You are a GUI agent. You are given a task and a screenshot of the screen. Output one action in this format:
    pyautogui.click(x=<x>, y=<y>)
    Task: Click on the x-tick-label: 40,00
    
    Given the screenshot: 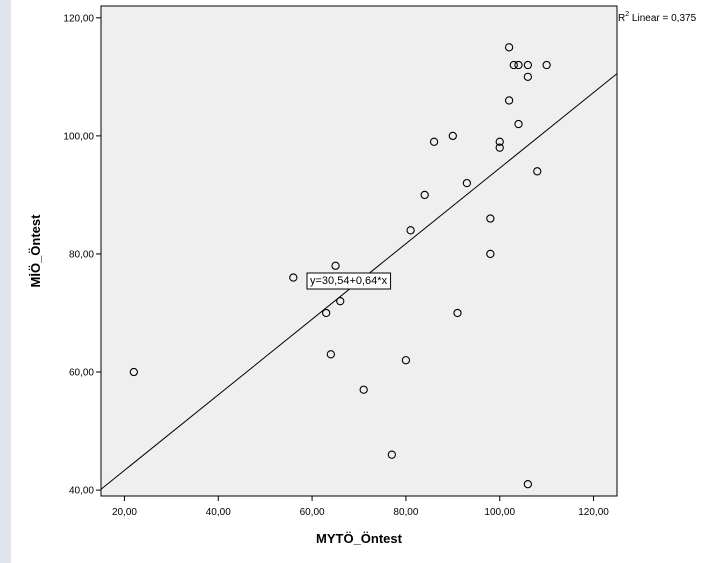 What is the action you would take?
    pyautogui.click(x=218, y=512)
    